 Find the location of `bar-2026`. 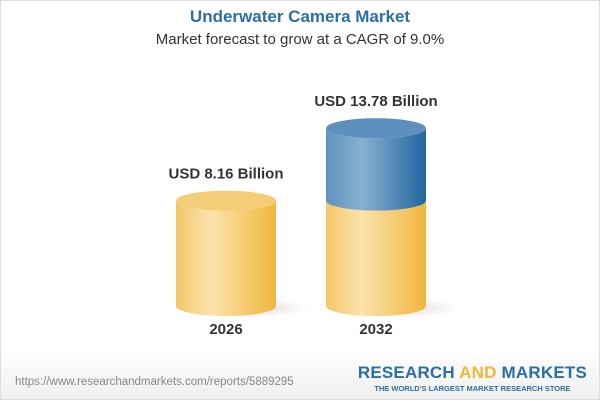

bar-2026 is located at coordinates (226, 258).